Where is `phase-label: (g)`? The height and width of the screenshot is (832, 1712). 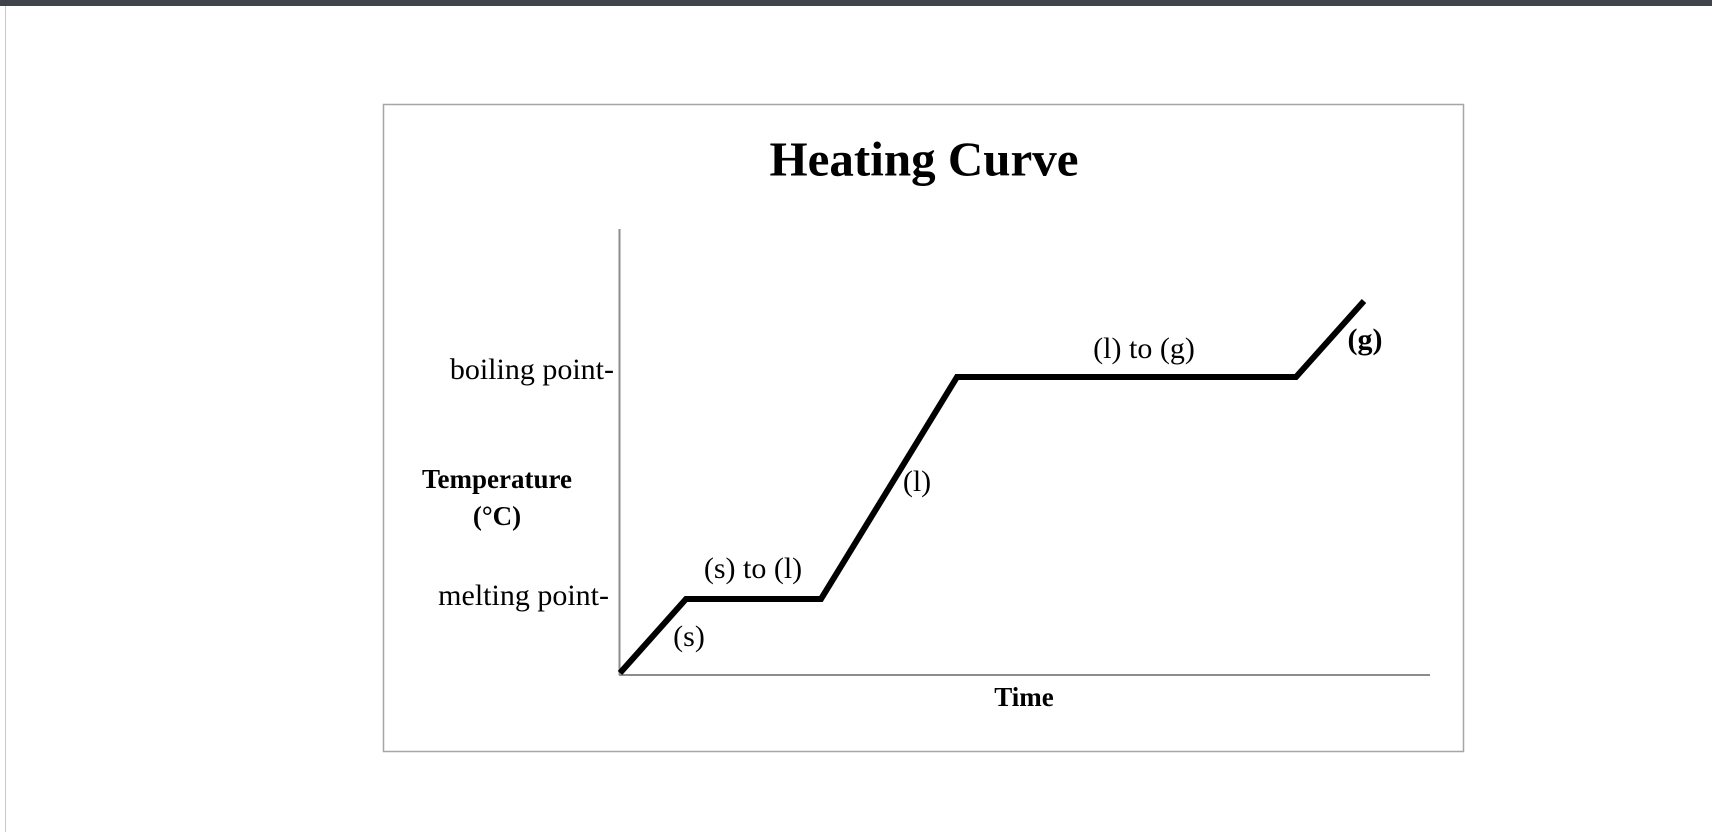
phase-label: (g) is located at coordinates (1365, 339).